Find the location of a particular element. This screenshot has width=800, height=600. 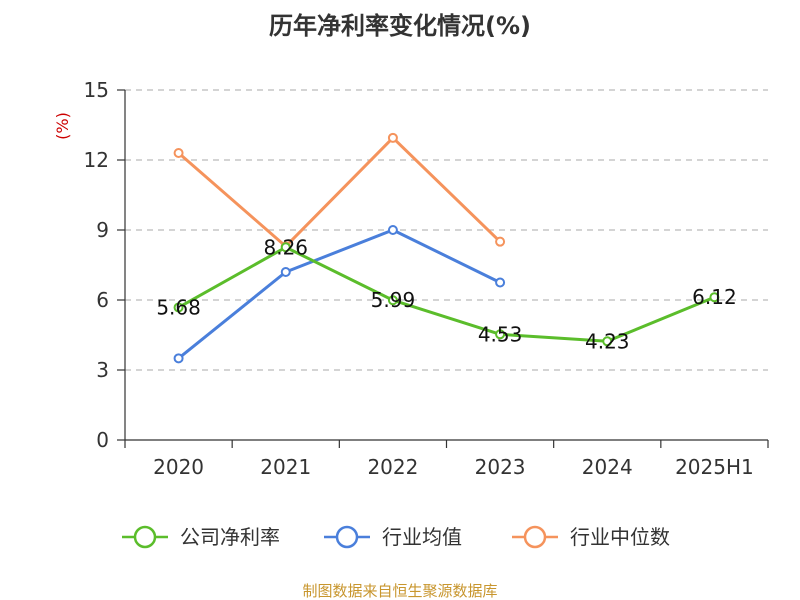

legend-label: 行业中位数 is located at coordinates (620, 537).